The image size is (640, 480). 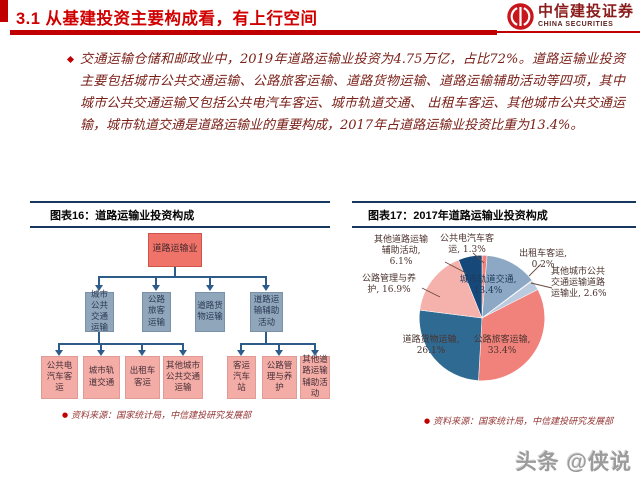 What do you see at coordinates (183, 377) in the screenshot?
I see `flowchart-l3-box-3: 其他城市公共交通运输` at bounding box center [183, 377].